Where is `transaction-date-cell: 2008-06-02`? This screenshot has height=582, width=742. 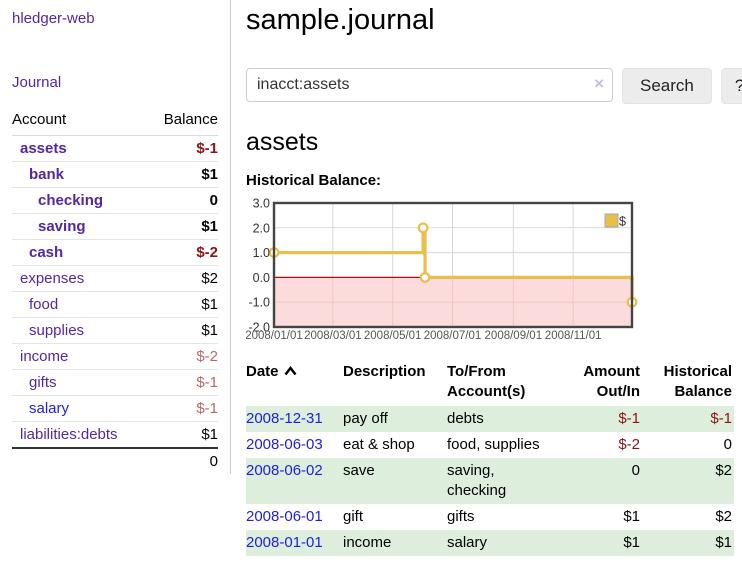
transaction-date-cell: 2008-06-02 is located at coordinates (294, 481).